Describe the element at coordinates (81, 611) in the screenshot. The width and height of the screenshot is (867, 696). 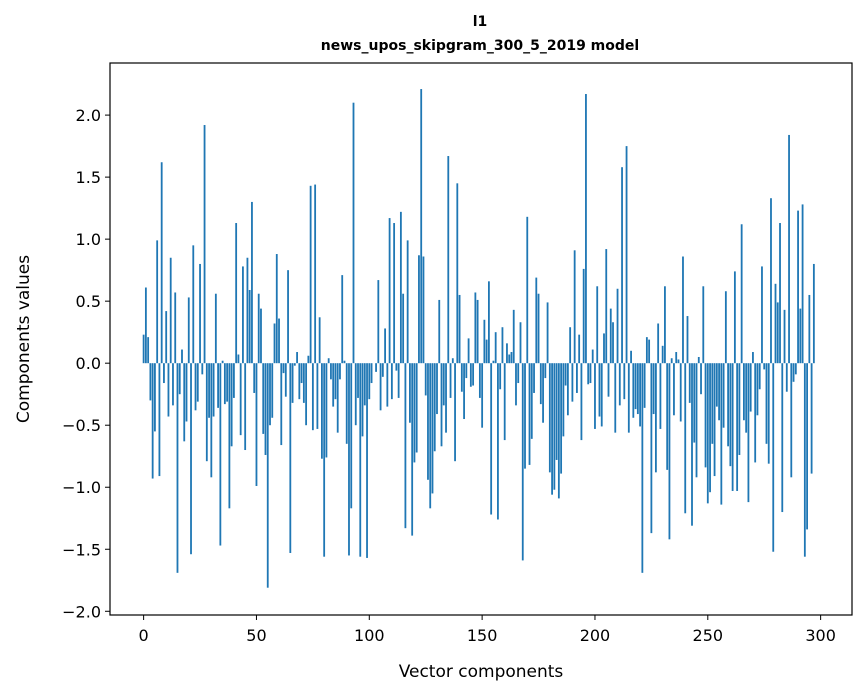
I see `y-tick-label-0: −2.0` at that location.